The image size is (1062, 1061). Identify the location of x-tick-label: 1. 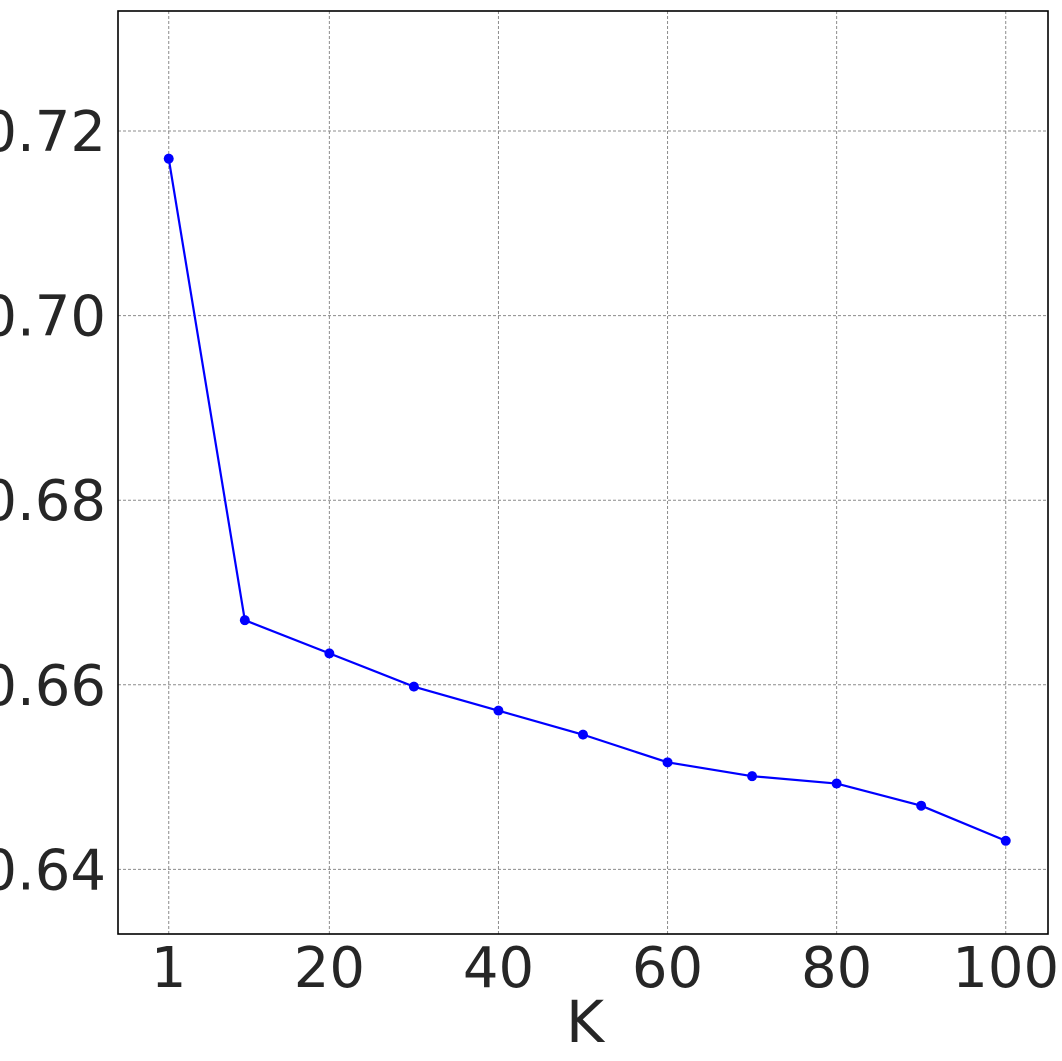
(169, 968).